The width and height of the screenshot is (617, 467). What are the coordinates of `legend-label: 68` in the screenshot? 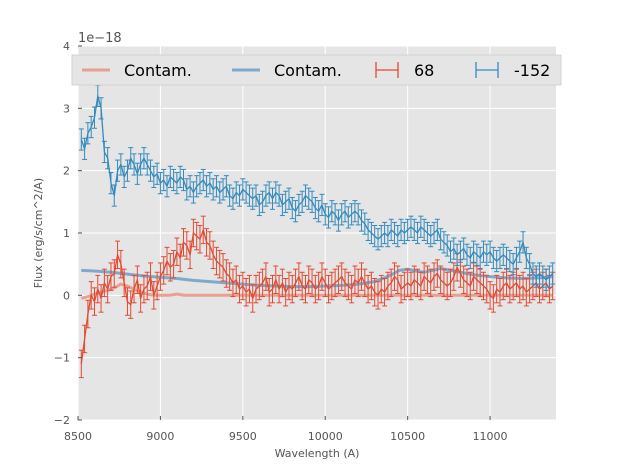 It's located at (424, 70).